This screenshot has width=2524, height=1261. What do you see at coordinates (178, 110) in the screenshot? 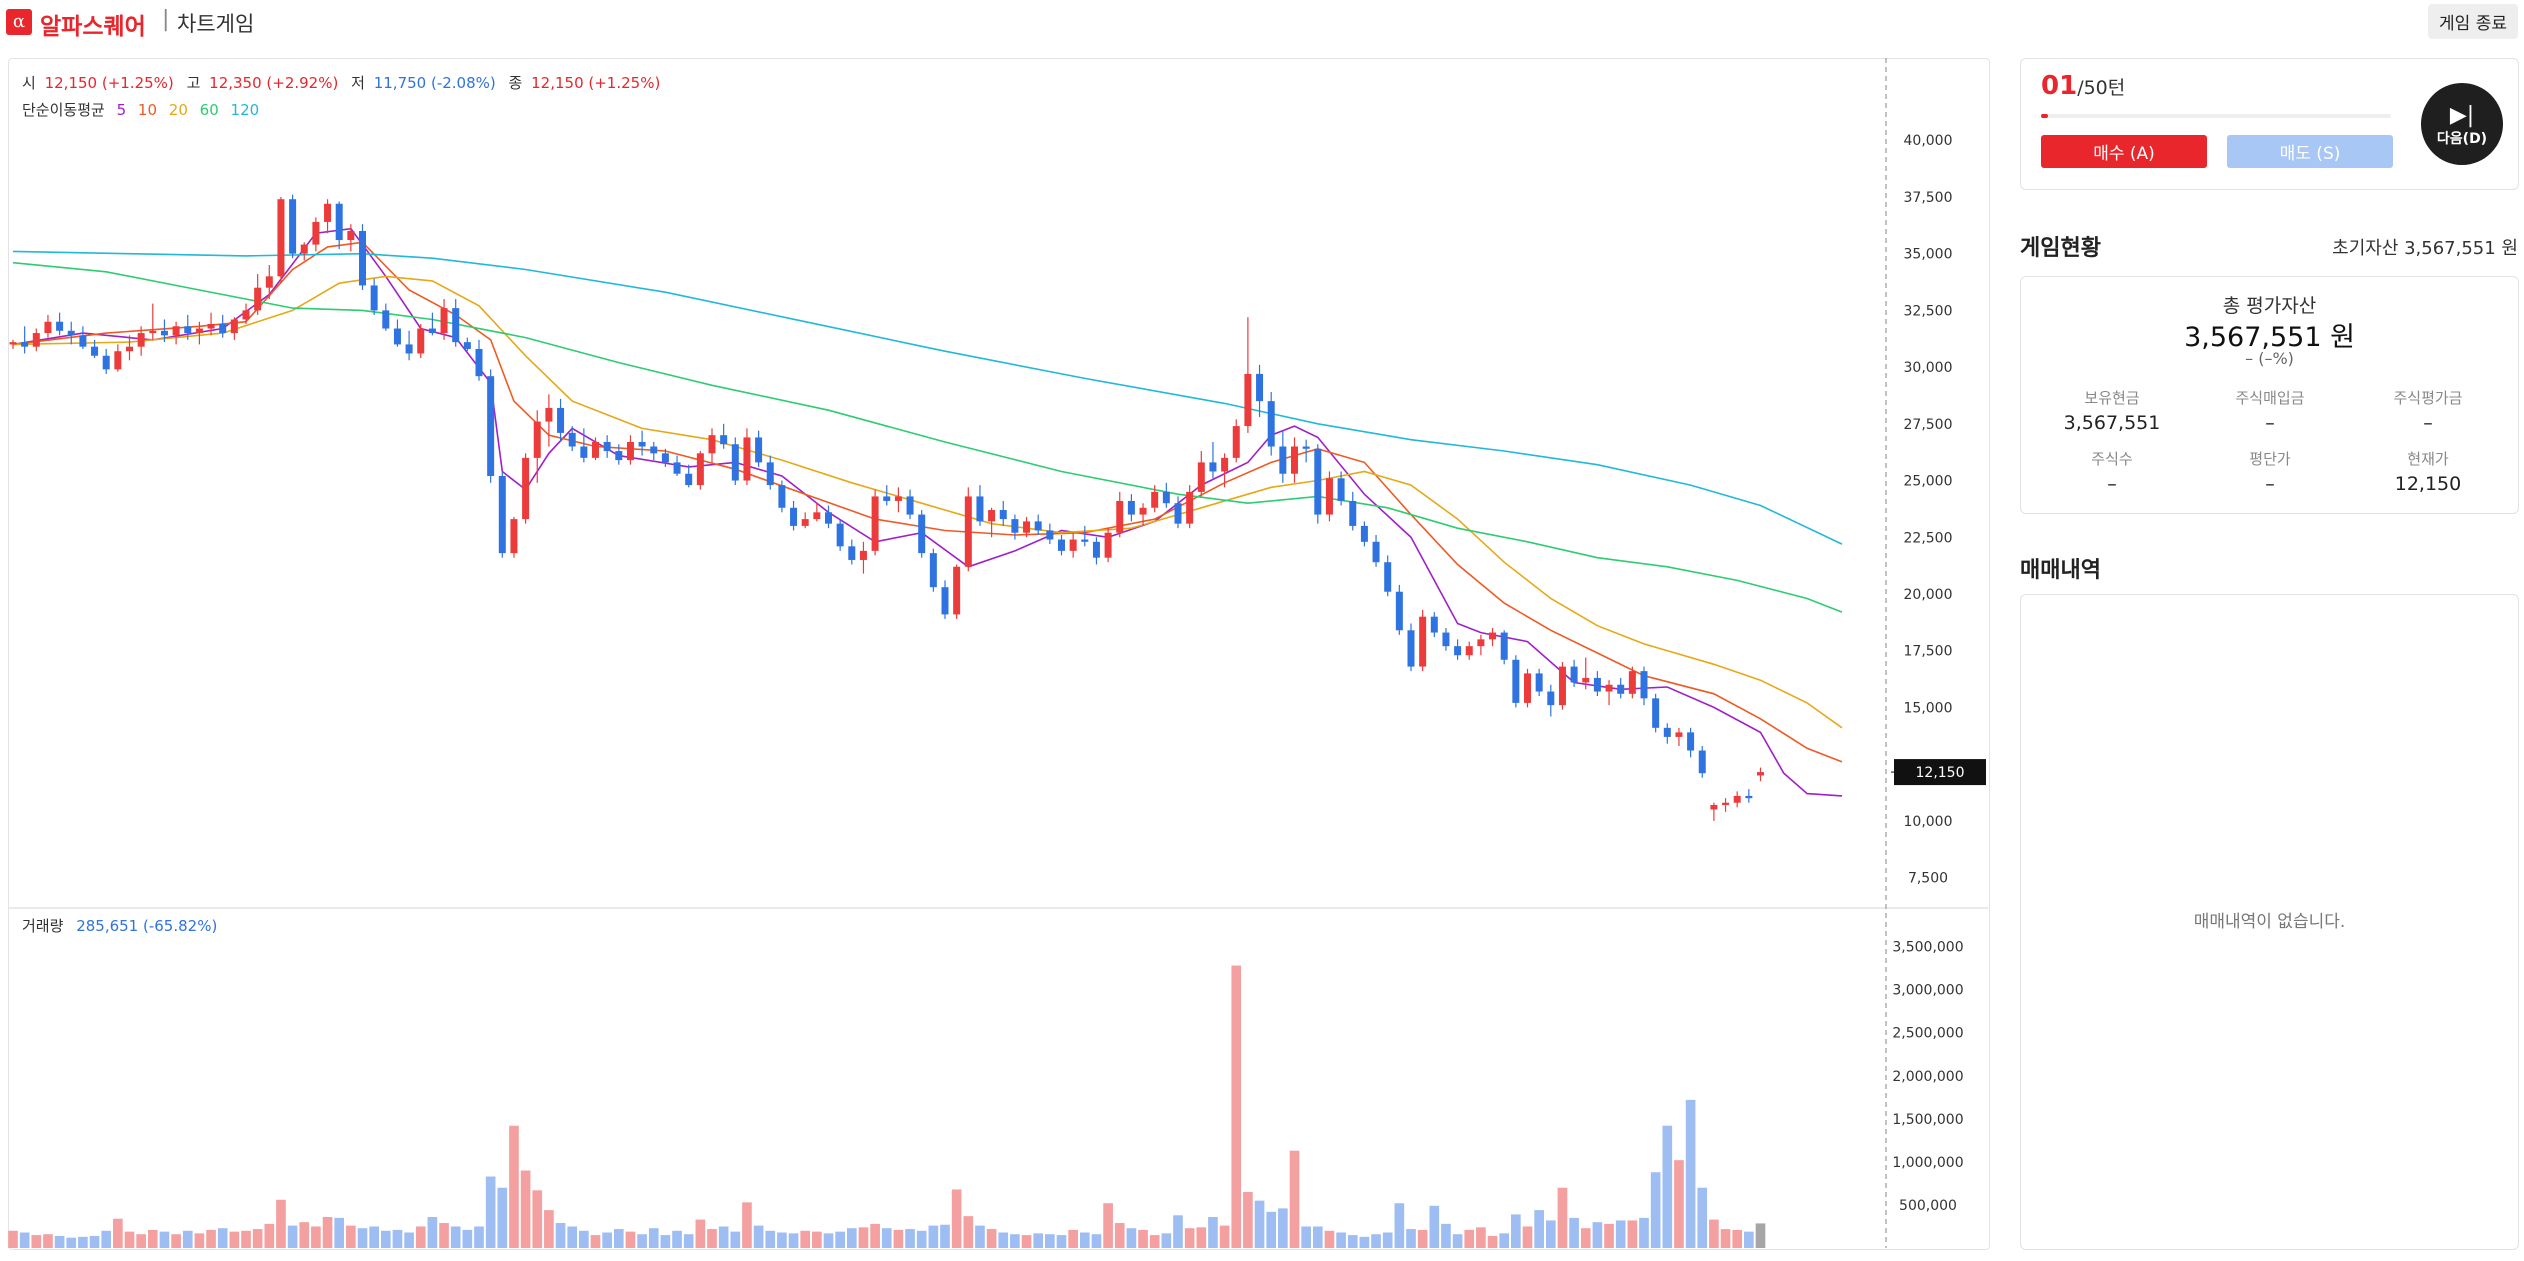
I see `ma-20-label: 20` at bounding box center [178, 110].